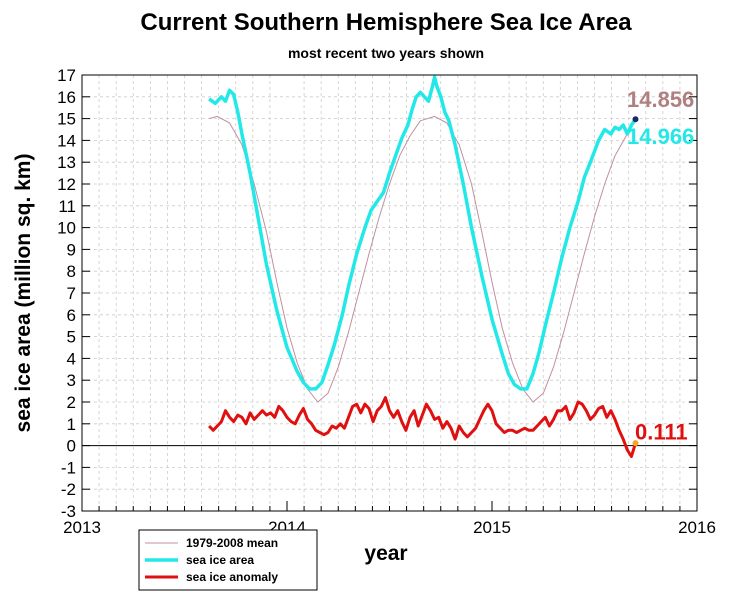 The height and width of the screenshot is (599, 732). I want to click on y-tick-label: 14, so click(66, 140).